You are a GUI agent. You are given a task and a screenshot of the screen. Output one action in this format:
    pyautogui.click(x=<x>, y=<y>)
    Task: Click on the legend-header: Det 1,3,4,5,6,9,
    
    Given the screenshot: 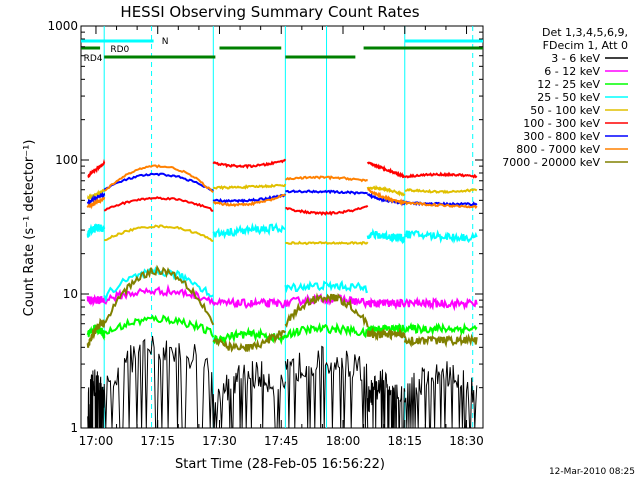 What is the action you would take?
    pyautogui.click(x=585, y=32)
    